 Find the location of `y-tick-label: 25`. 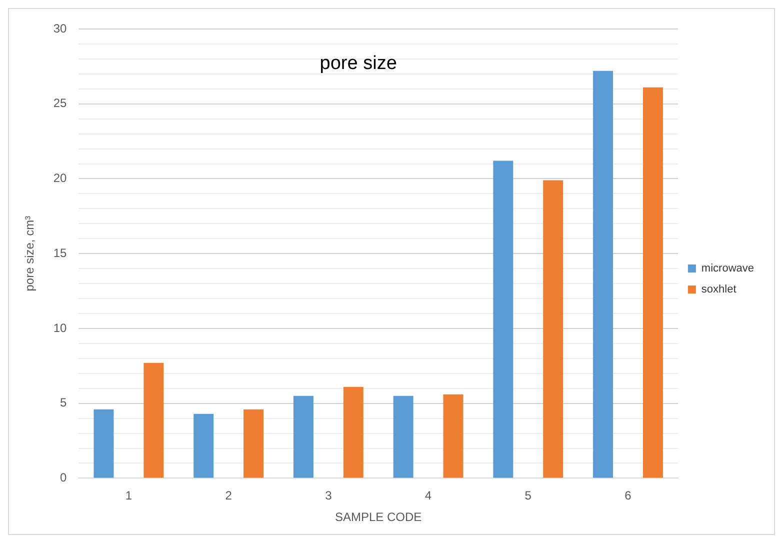

y-tick-label: 25 is located at coordinates (60, 103).